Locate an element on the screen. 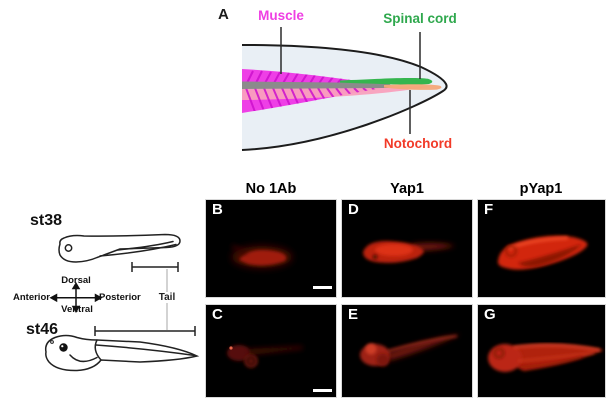 This screenshot has width=608, height=402. st46-tail-bracket is located at coordinates (145, 331).